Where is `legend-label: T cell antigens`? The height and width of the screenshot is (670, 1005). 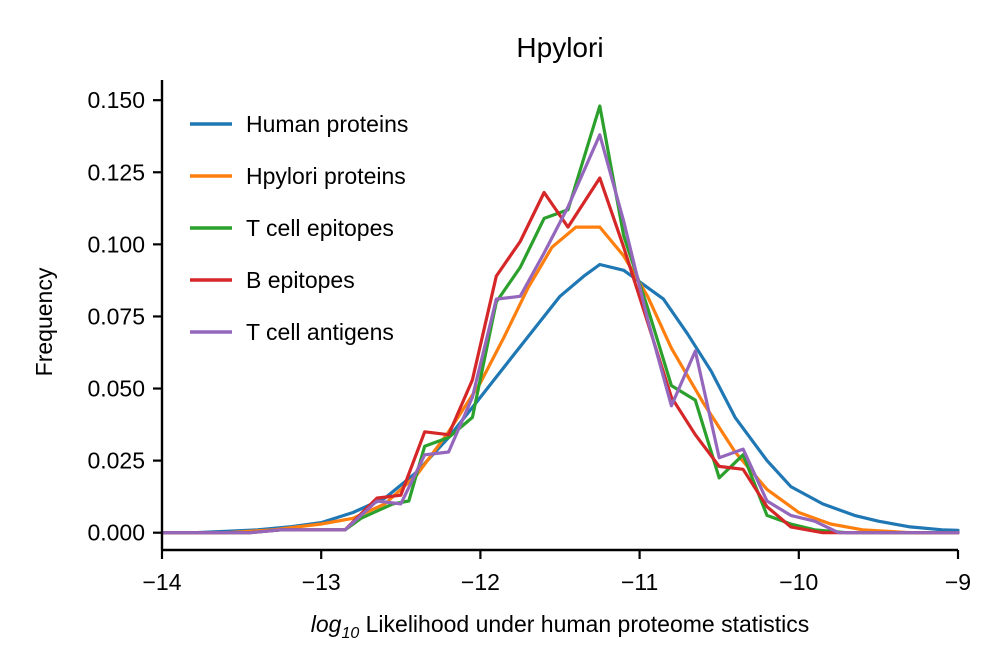 legend-label: T cell antigens is located at coordinates (320, 332).